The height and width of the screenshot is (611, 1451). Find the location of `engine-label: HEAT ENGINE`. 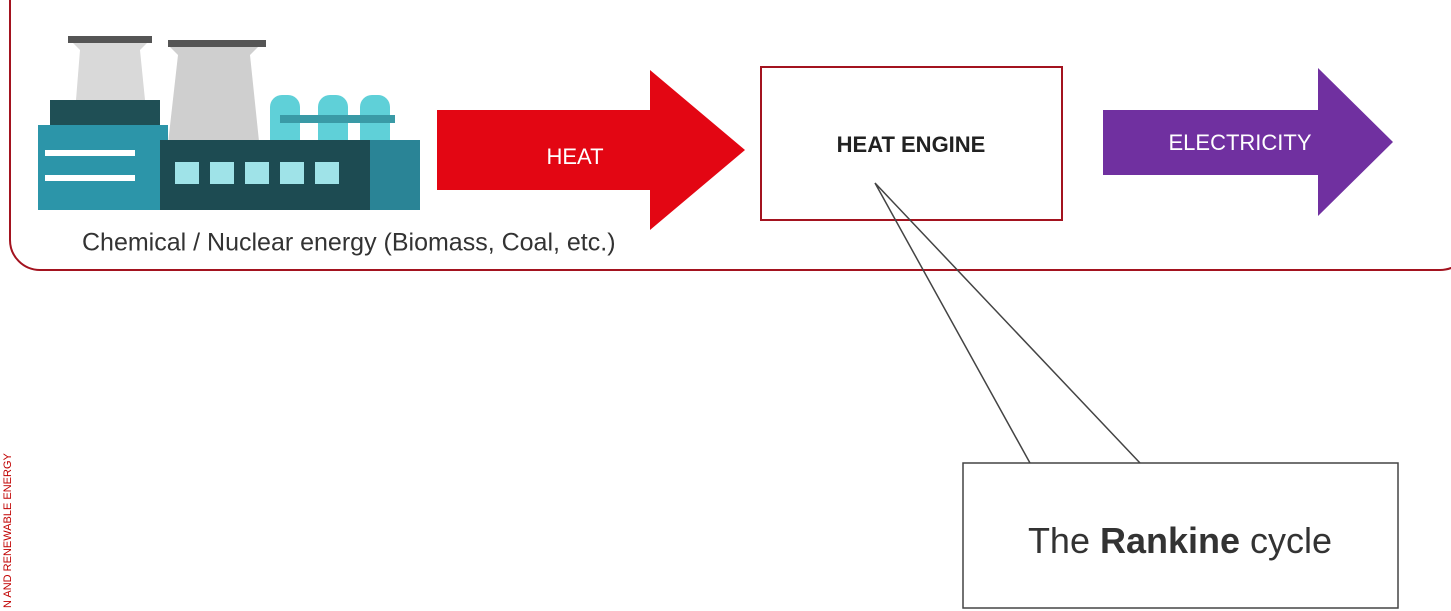

engine-label: HEAT ENGINE is located at coordinates (911, 144).